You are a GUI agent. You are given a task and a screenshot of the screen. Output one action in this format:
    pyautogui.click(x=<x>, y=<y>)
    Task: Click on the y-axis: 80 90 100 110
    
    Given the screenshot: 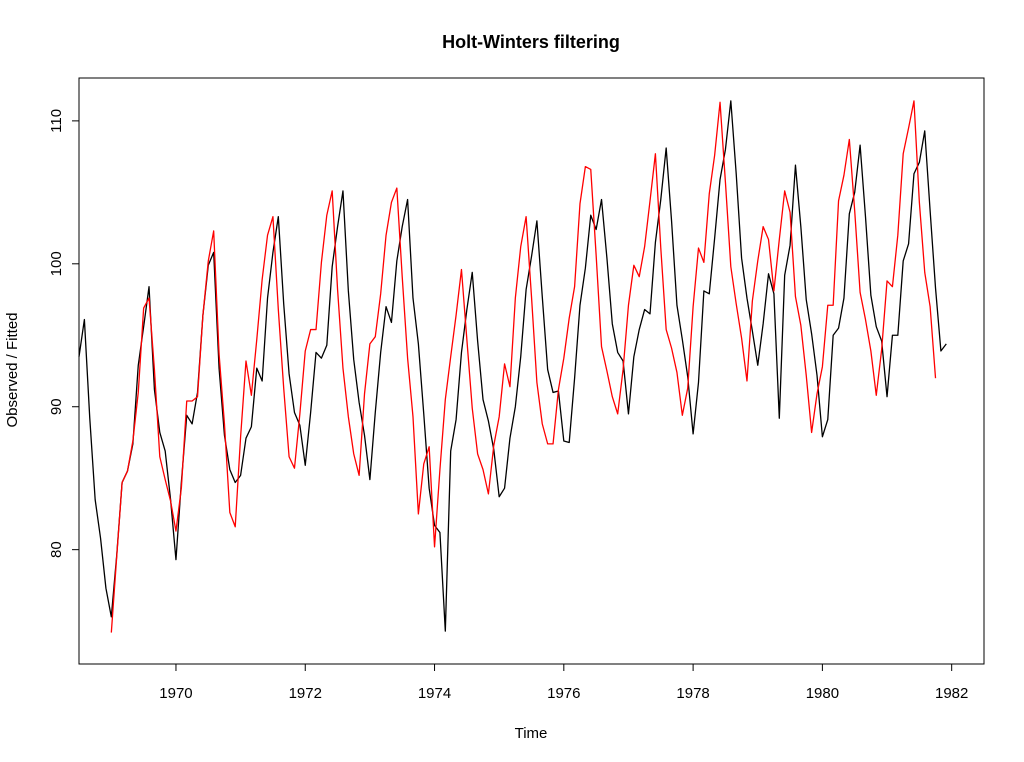 What is the action you would take?
    pyautogui.click(x=63, y=333)
    